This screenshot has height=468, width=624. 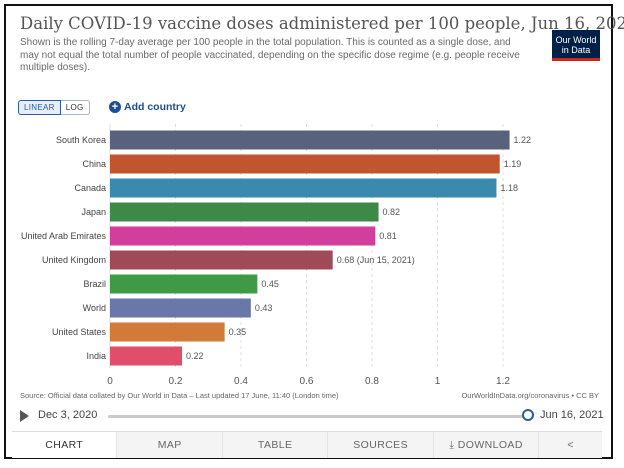 I want to click on value-label: 0.82, so click(x=392, y=212).